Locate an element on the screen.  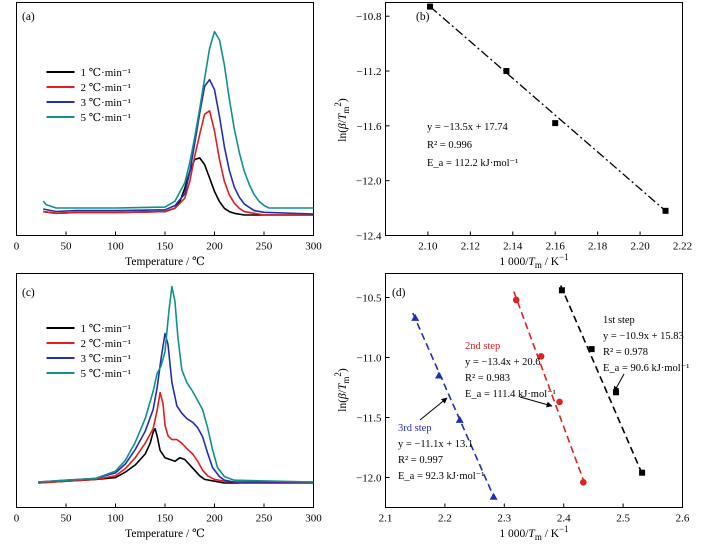
third-step-arrow is located at coordinates (433, 409).